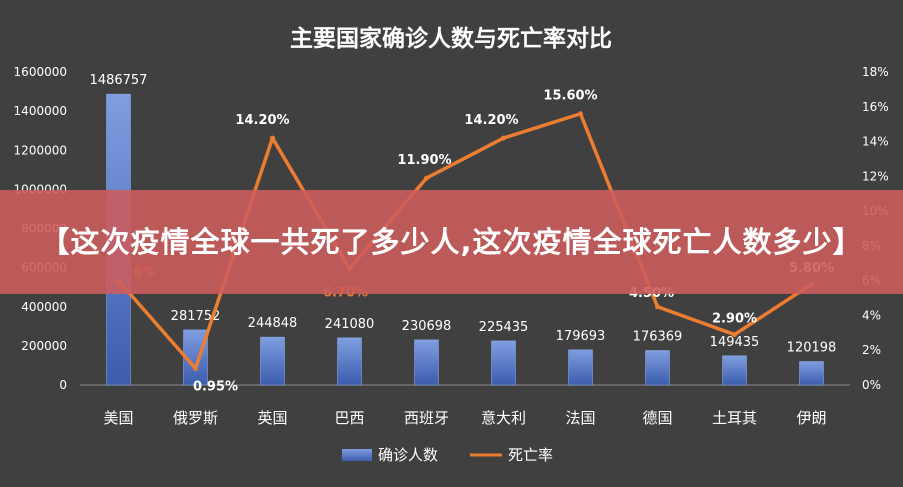 This screenshot has width=903, height=487. What do you see at coordinates (464, 418) in the screenshot?
I see `category-labels: 美国 俄罗斯 英国 巴西 西班牙 意大利 法国 德国 土耳其 伊朗` at bounding box center [464, 418].